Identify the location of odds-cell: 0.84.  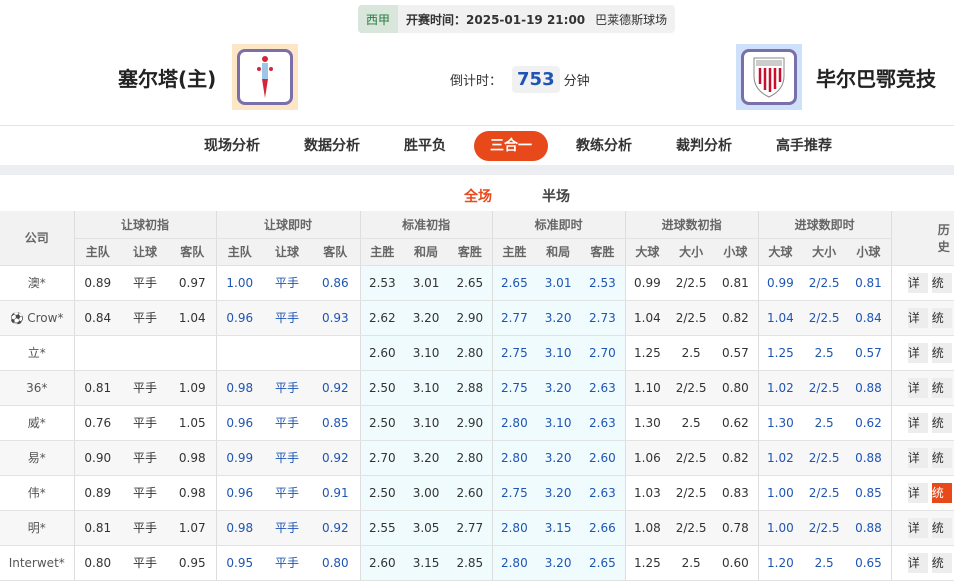
(869, 318).